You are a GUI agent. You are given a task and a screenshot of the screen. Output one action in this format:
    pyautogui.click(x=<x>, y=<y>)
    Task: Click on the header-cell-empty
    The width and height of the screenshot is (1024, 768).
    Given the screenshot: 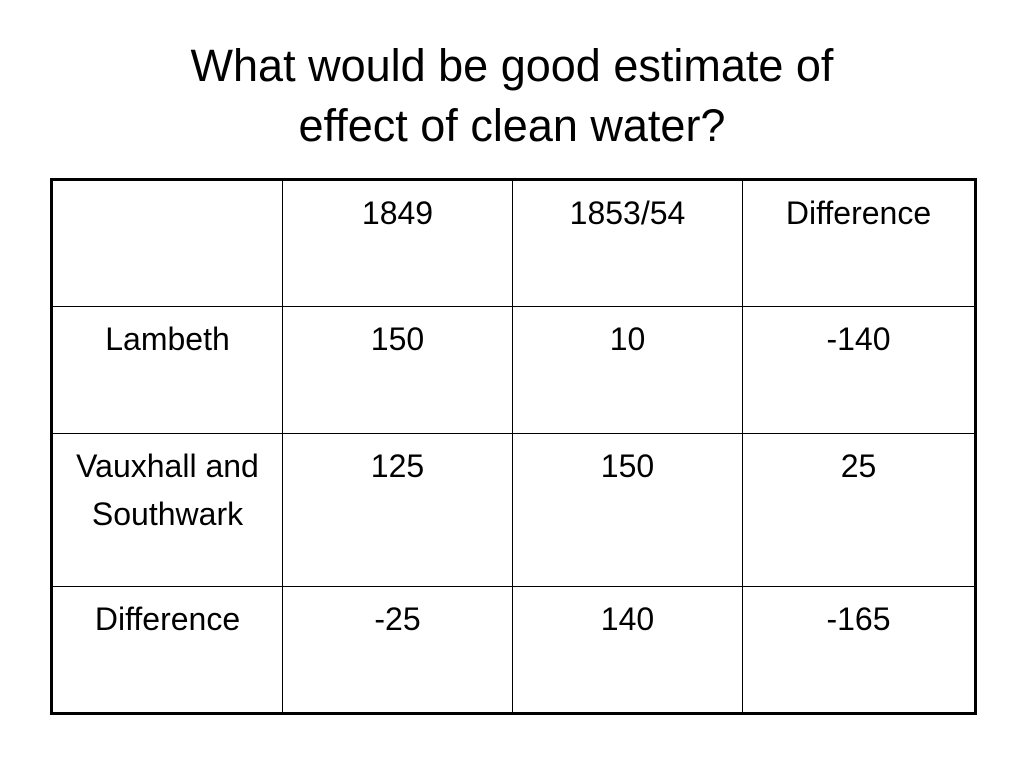 What is the action you would take?
    pyautogui.click(x=167, y=243)
    